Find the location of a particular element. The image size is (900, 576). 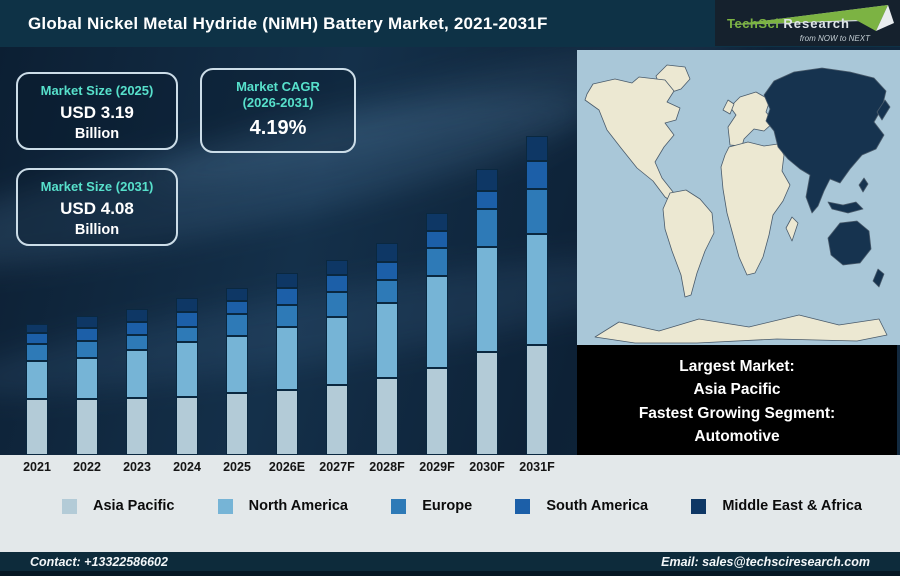

map-philippines-highlighted is located at coordinates (863, 185).